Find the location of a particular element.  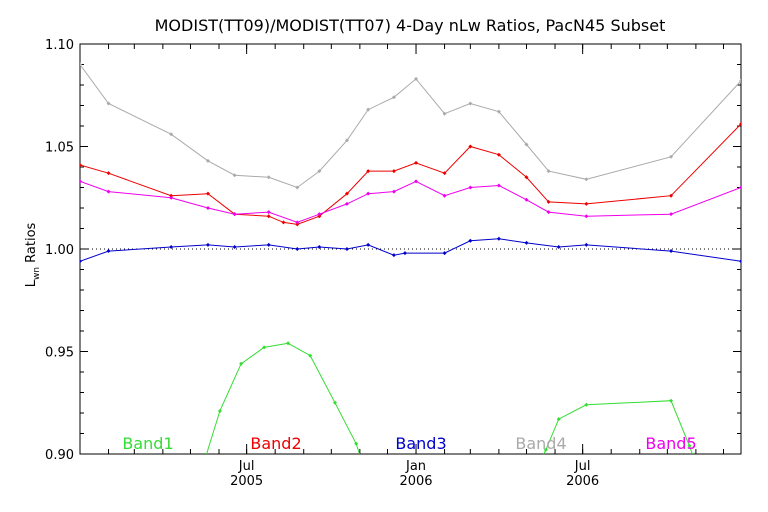

legend-band4: Band4 is located at coordinates (540, 443).